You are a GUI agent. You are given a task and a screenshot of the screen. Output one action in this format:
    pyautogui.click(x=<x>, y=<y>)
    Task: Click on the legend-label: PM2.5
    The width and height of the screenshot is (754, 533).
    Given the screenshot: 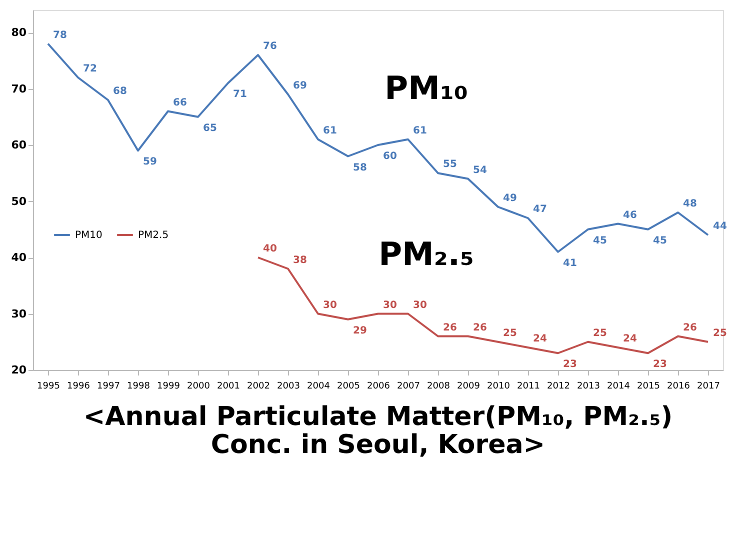 What is the action you would take?
    pyautogui.click(x=153, y=235)
    